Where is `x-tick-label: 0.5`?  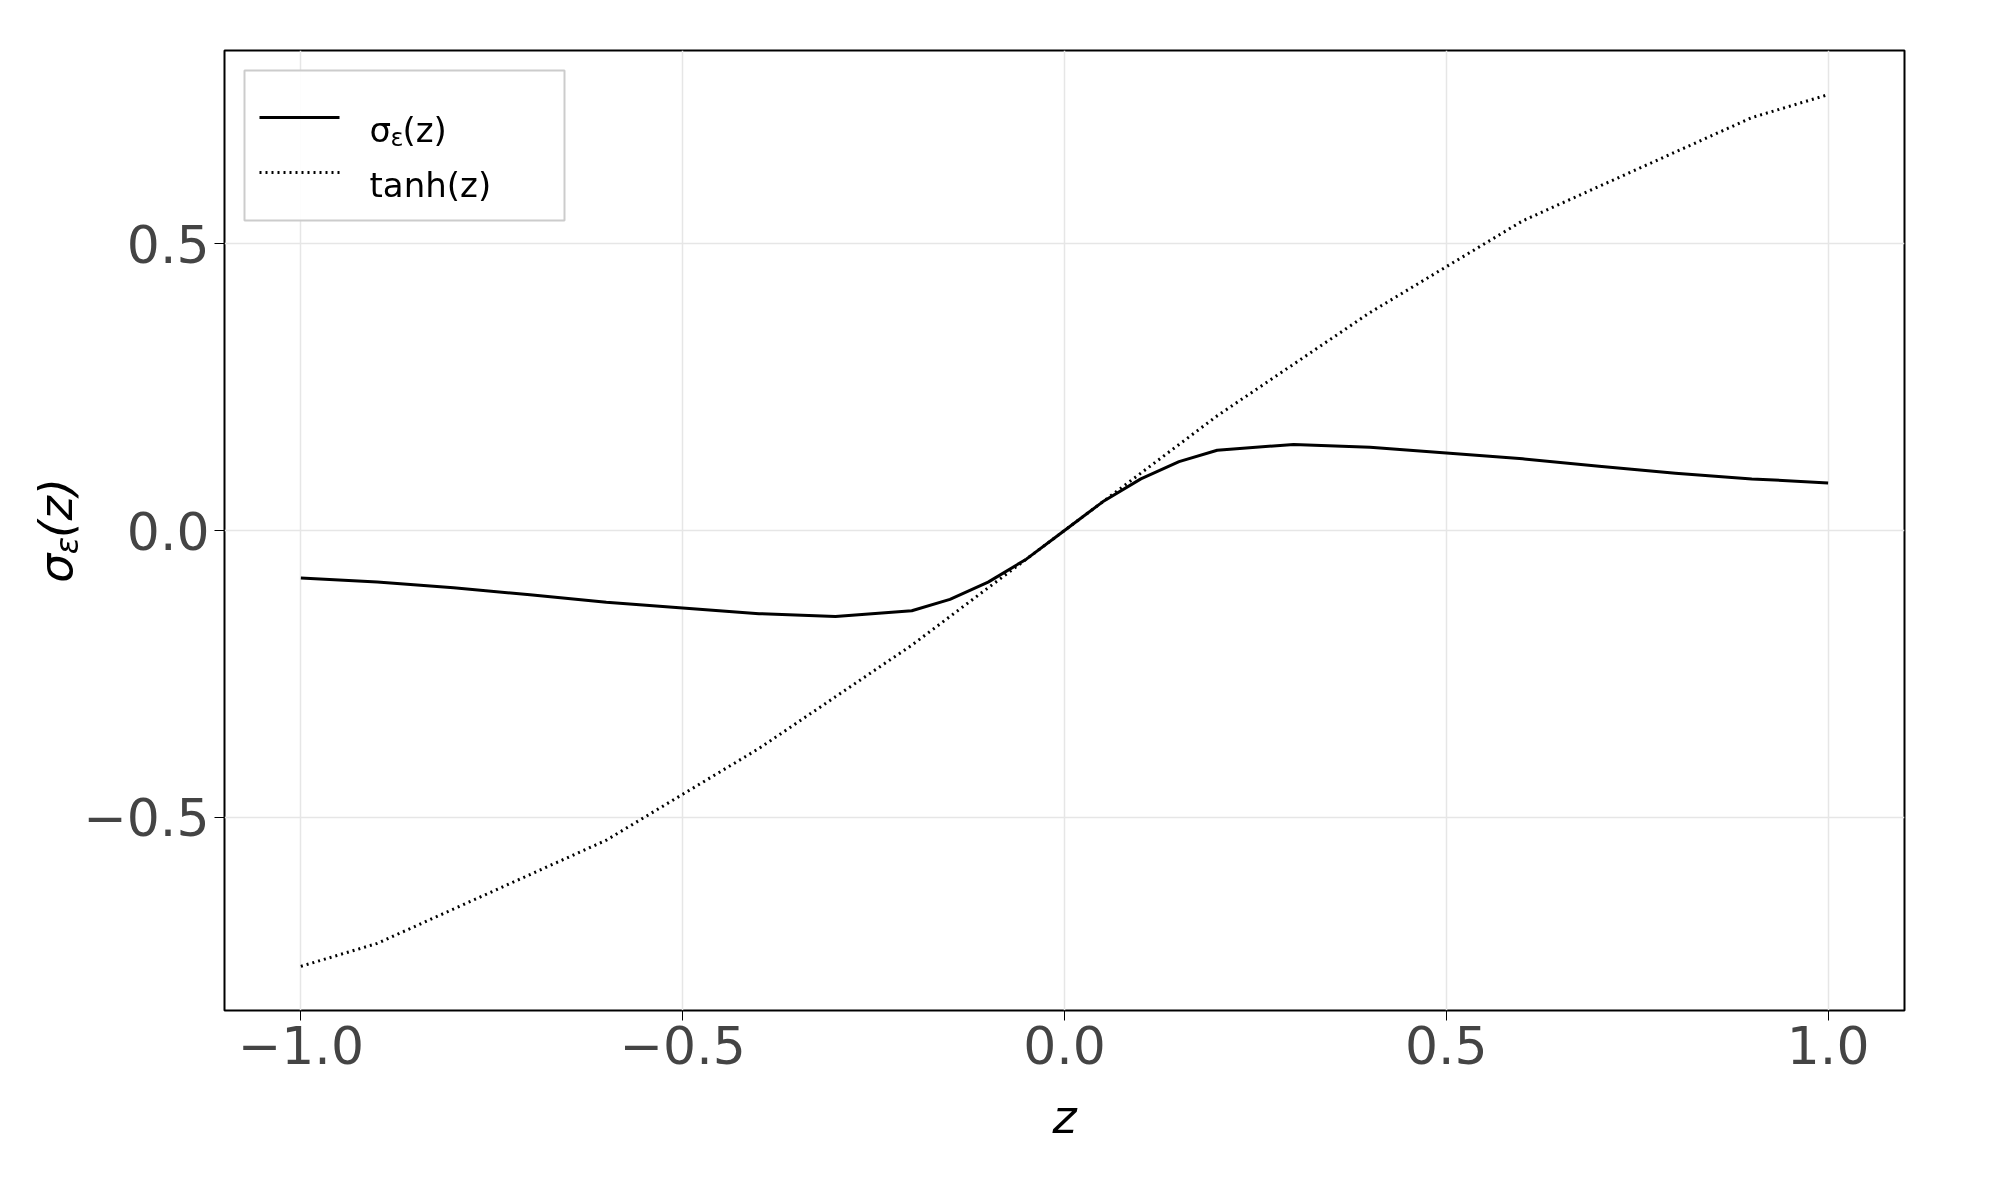 x-tick-label: 0.5 is located at coordinates (1446, 1045).